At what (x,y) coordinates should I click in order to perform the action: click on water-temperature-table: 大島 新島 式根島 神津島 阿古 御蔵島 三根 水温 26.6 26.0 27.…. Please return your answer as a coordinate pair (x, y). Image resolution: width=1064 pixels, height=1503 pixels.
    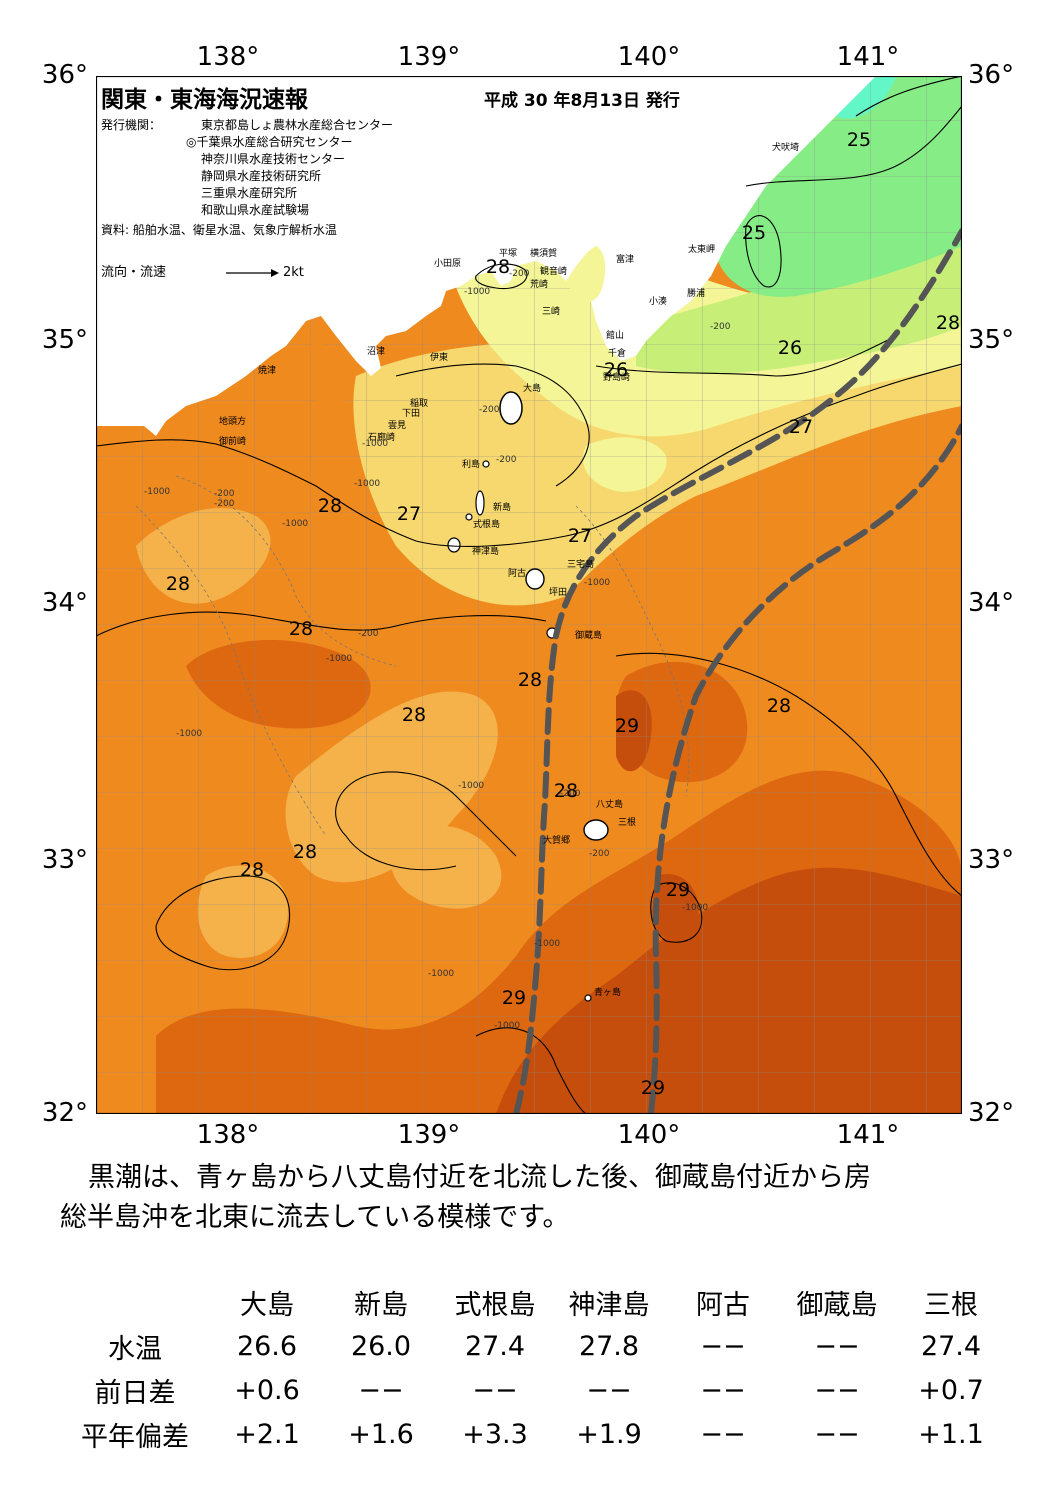
    Looking at the image, I should click on (534, 1368).